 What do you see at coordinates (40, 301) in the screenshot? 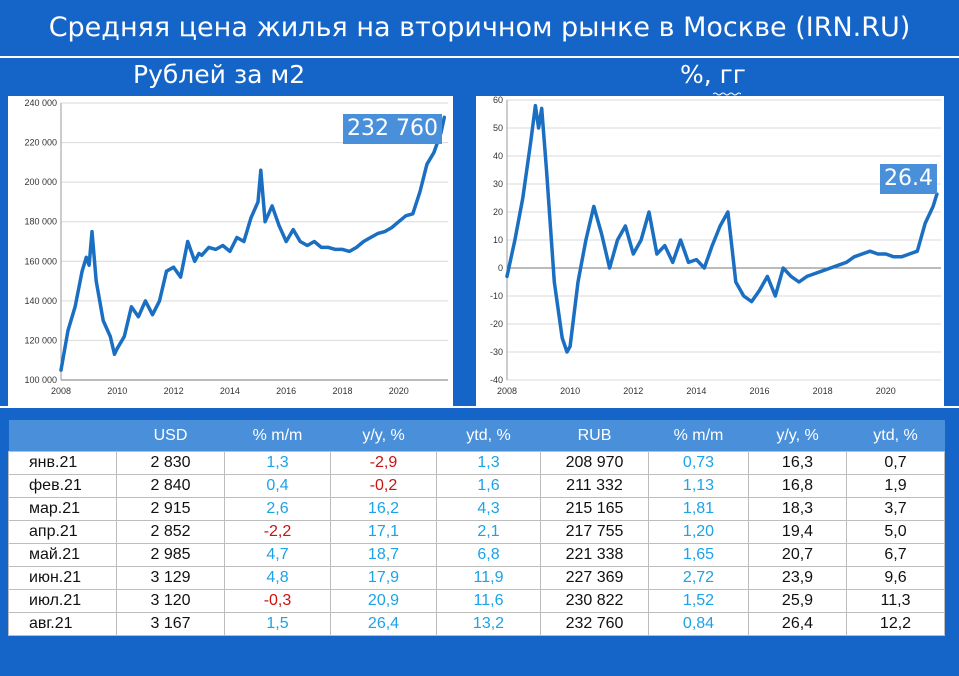
I see `y-tick-label: 140 000` at bounding box center [40, 301].